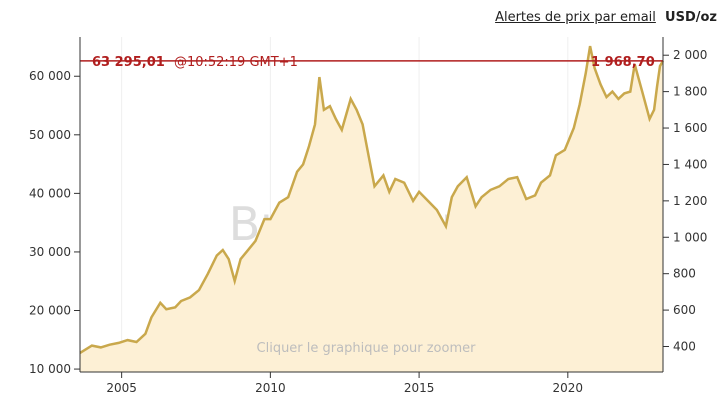 Image resolution: width=723 pixels, height=400 pixels. What do you see at coordinates (367, 348) in the screenshot?
I see `zoom-hint: Cliquer le graphique pour zoomer` at bounding box center [367, 348].